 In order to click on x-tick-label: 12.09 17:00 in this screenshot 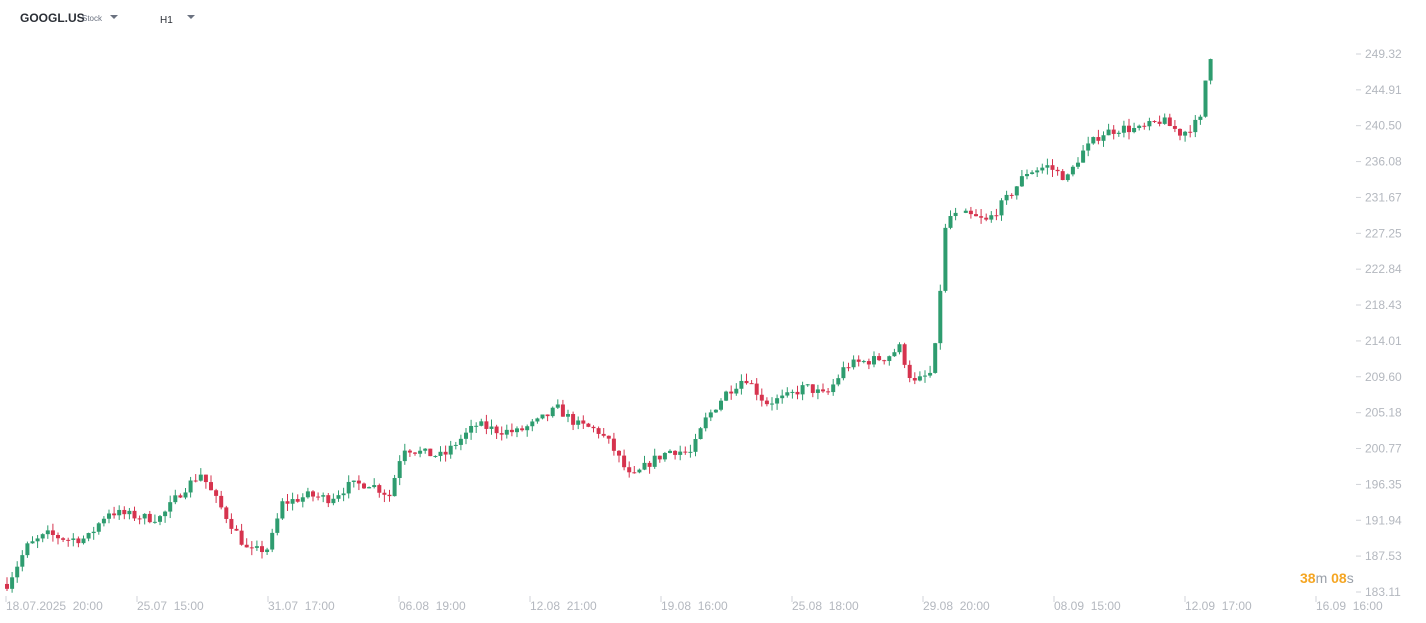, I will do `click(1218, 606)`.